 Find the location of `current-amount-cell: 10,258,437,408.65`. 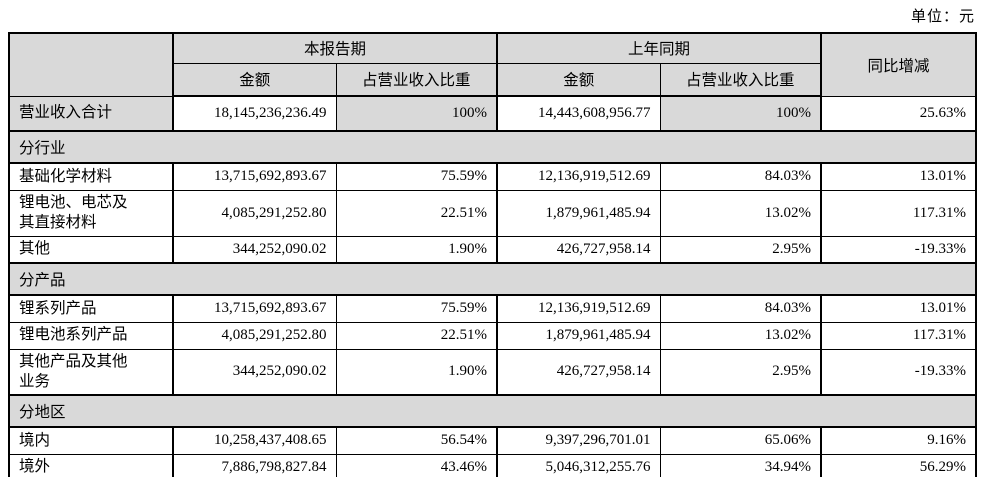

current-amount-cell: 10,258,437,408.65 is located at coordinates (254, 440).